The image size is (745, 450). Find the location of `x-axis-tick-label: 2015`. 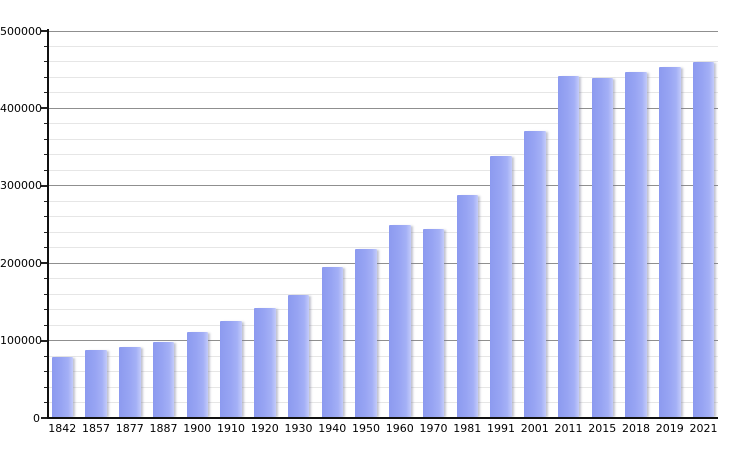

x-axis-tick-label: 2015 is located at coordinates (602, 428).